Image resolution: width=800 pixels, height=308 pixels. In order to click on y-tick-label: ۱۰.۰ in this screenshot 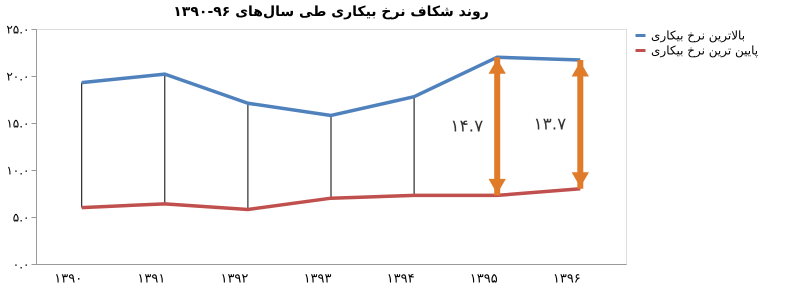, I will do `click(18, 171)`.